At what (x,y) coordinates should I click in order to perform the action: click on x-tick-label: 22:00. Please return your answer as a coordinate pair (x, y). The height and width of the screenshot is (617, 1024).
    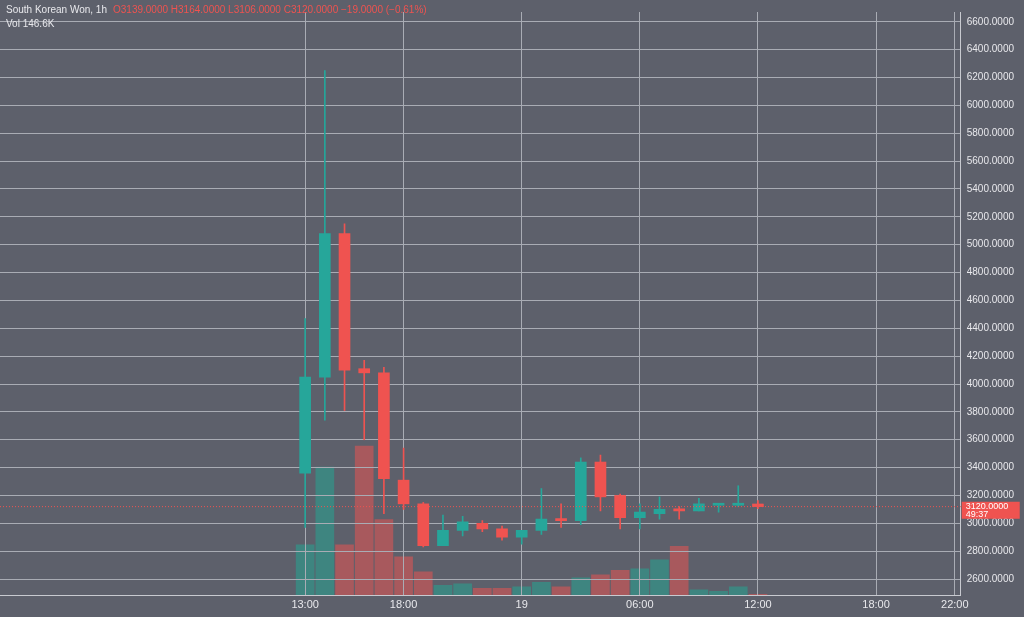
    Looking at the image, I should click on (955, 604).